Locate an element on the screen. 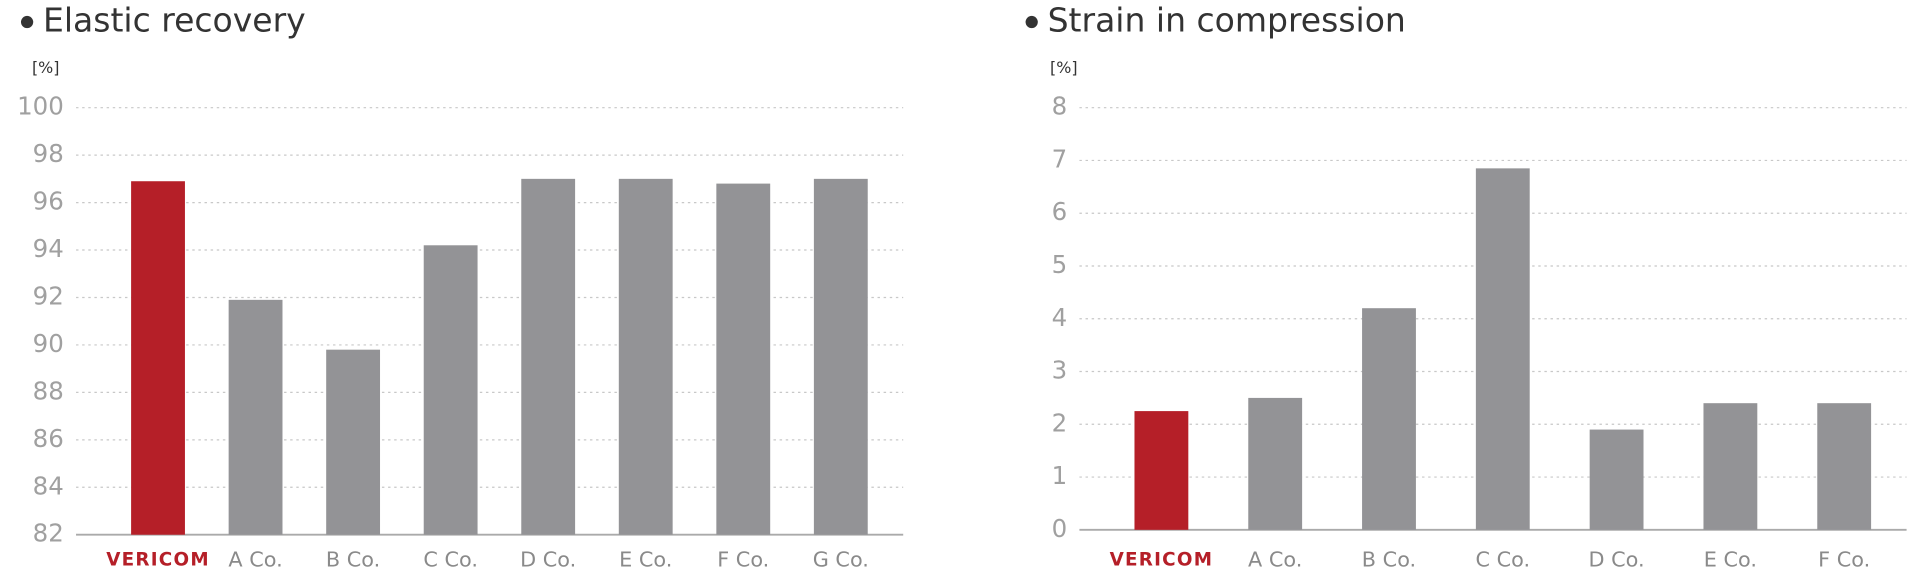 The height and width of the screenshot is (584, 1919). y-tick-label: 3 is located at coordinates (1060, 370).